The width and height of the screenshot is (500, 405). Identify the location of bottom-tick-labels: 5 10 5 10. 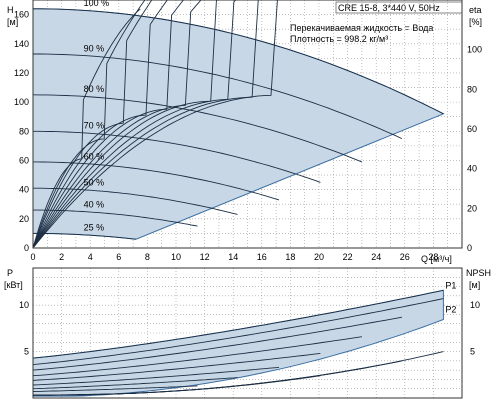
(249, 328).